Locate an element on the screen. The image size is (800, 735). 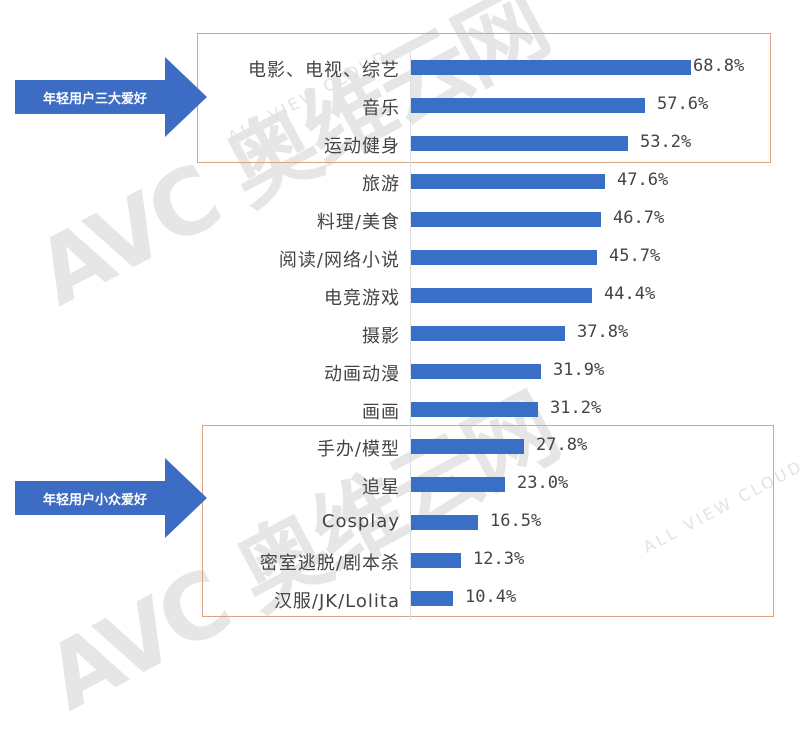
bar-row: 电竞游戏 44.4% is located at coordinates (400, 295).